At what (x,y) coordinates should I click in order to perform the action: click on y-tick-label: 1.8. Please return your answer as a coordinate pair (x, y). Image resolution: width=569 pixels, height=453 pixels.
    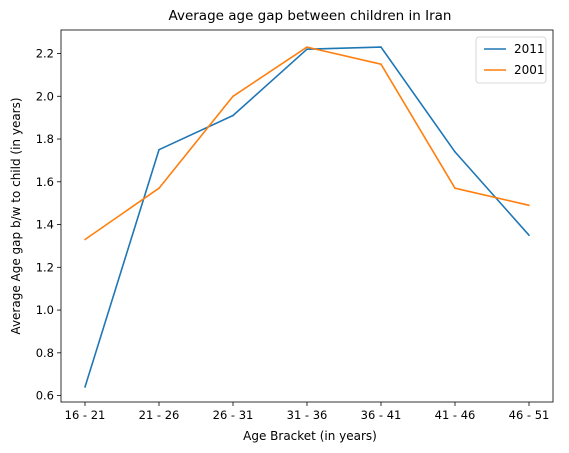
    Looking at the image, I should click on (45, 139).